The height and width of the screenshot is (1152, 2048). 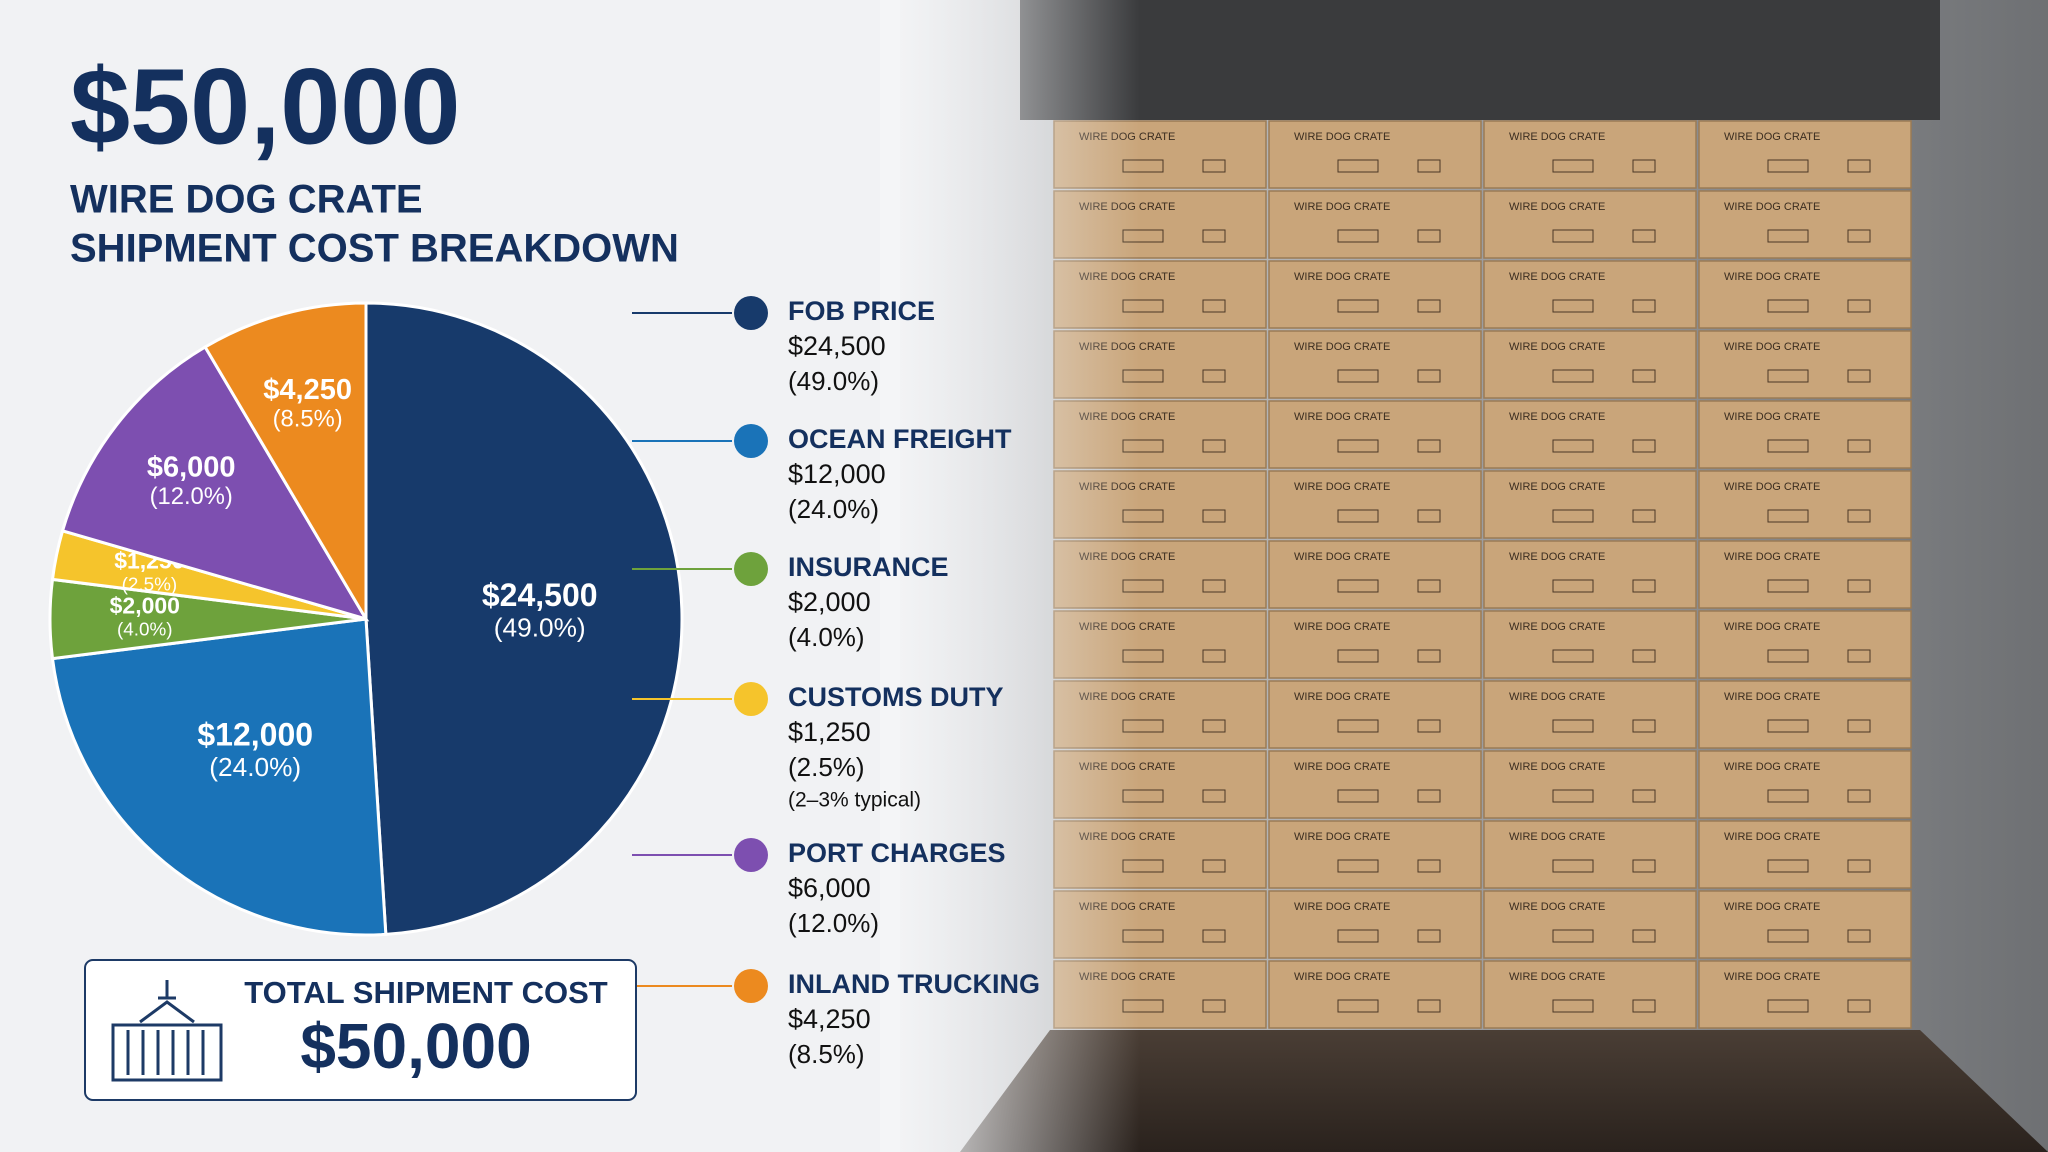 What do you see at coordinates (540, 627) in the screenshot?
I see `slice-percent-label: (49.0%)` at bounding box center [540, 627].